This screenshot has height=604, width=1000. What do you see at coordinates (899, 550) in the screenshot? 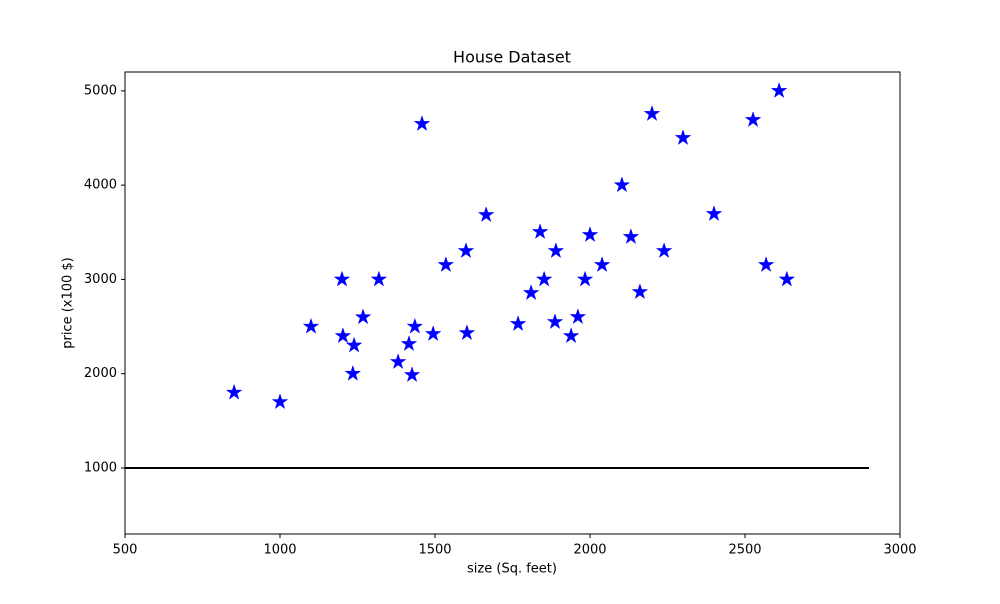
I see `x-tick-label: 3000` at bounding box center [899, 550].